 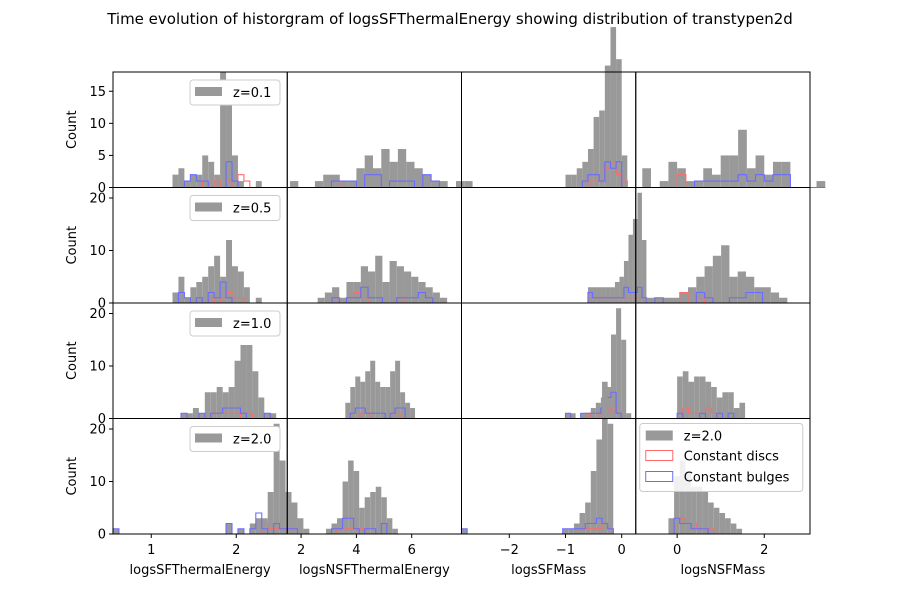 What do you see at coordinates (382, 295) in the screenshot?
I see `bulges-step-line` at bounding box center [382, 295].